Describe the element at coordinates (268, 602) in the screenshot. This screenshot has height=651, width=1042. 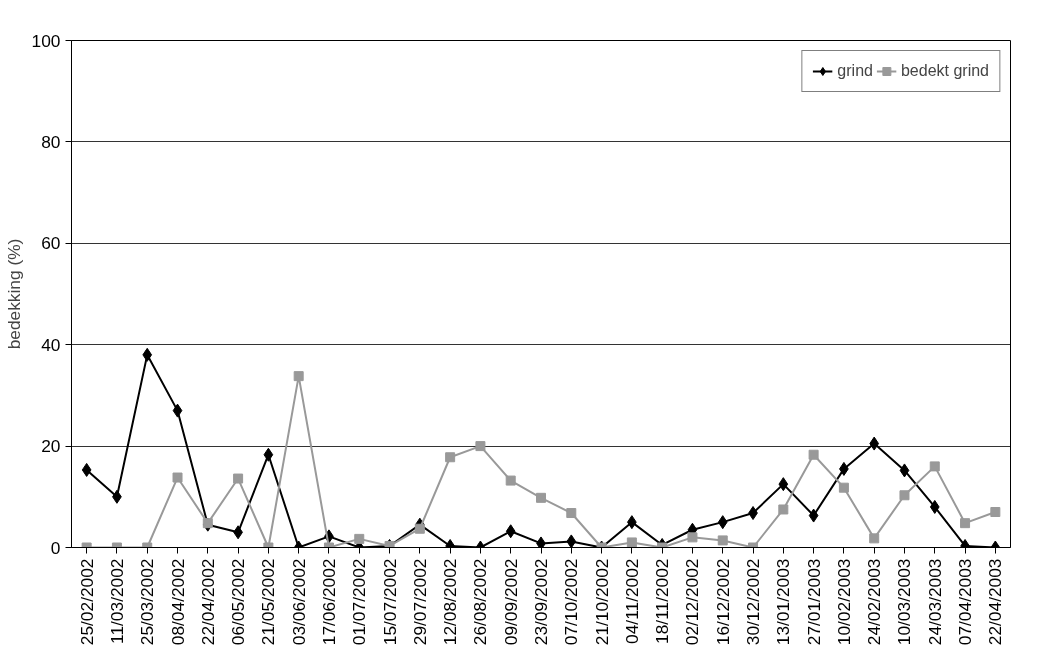
I see `x-tick-label: 21/05/2002` at that location.